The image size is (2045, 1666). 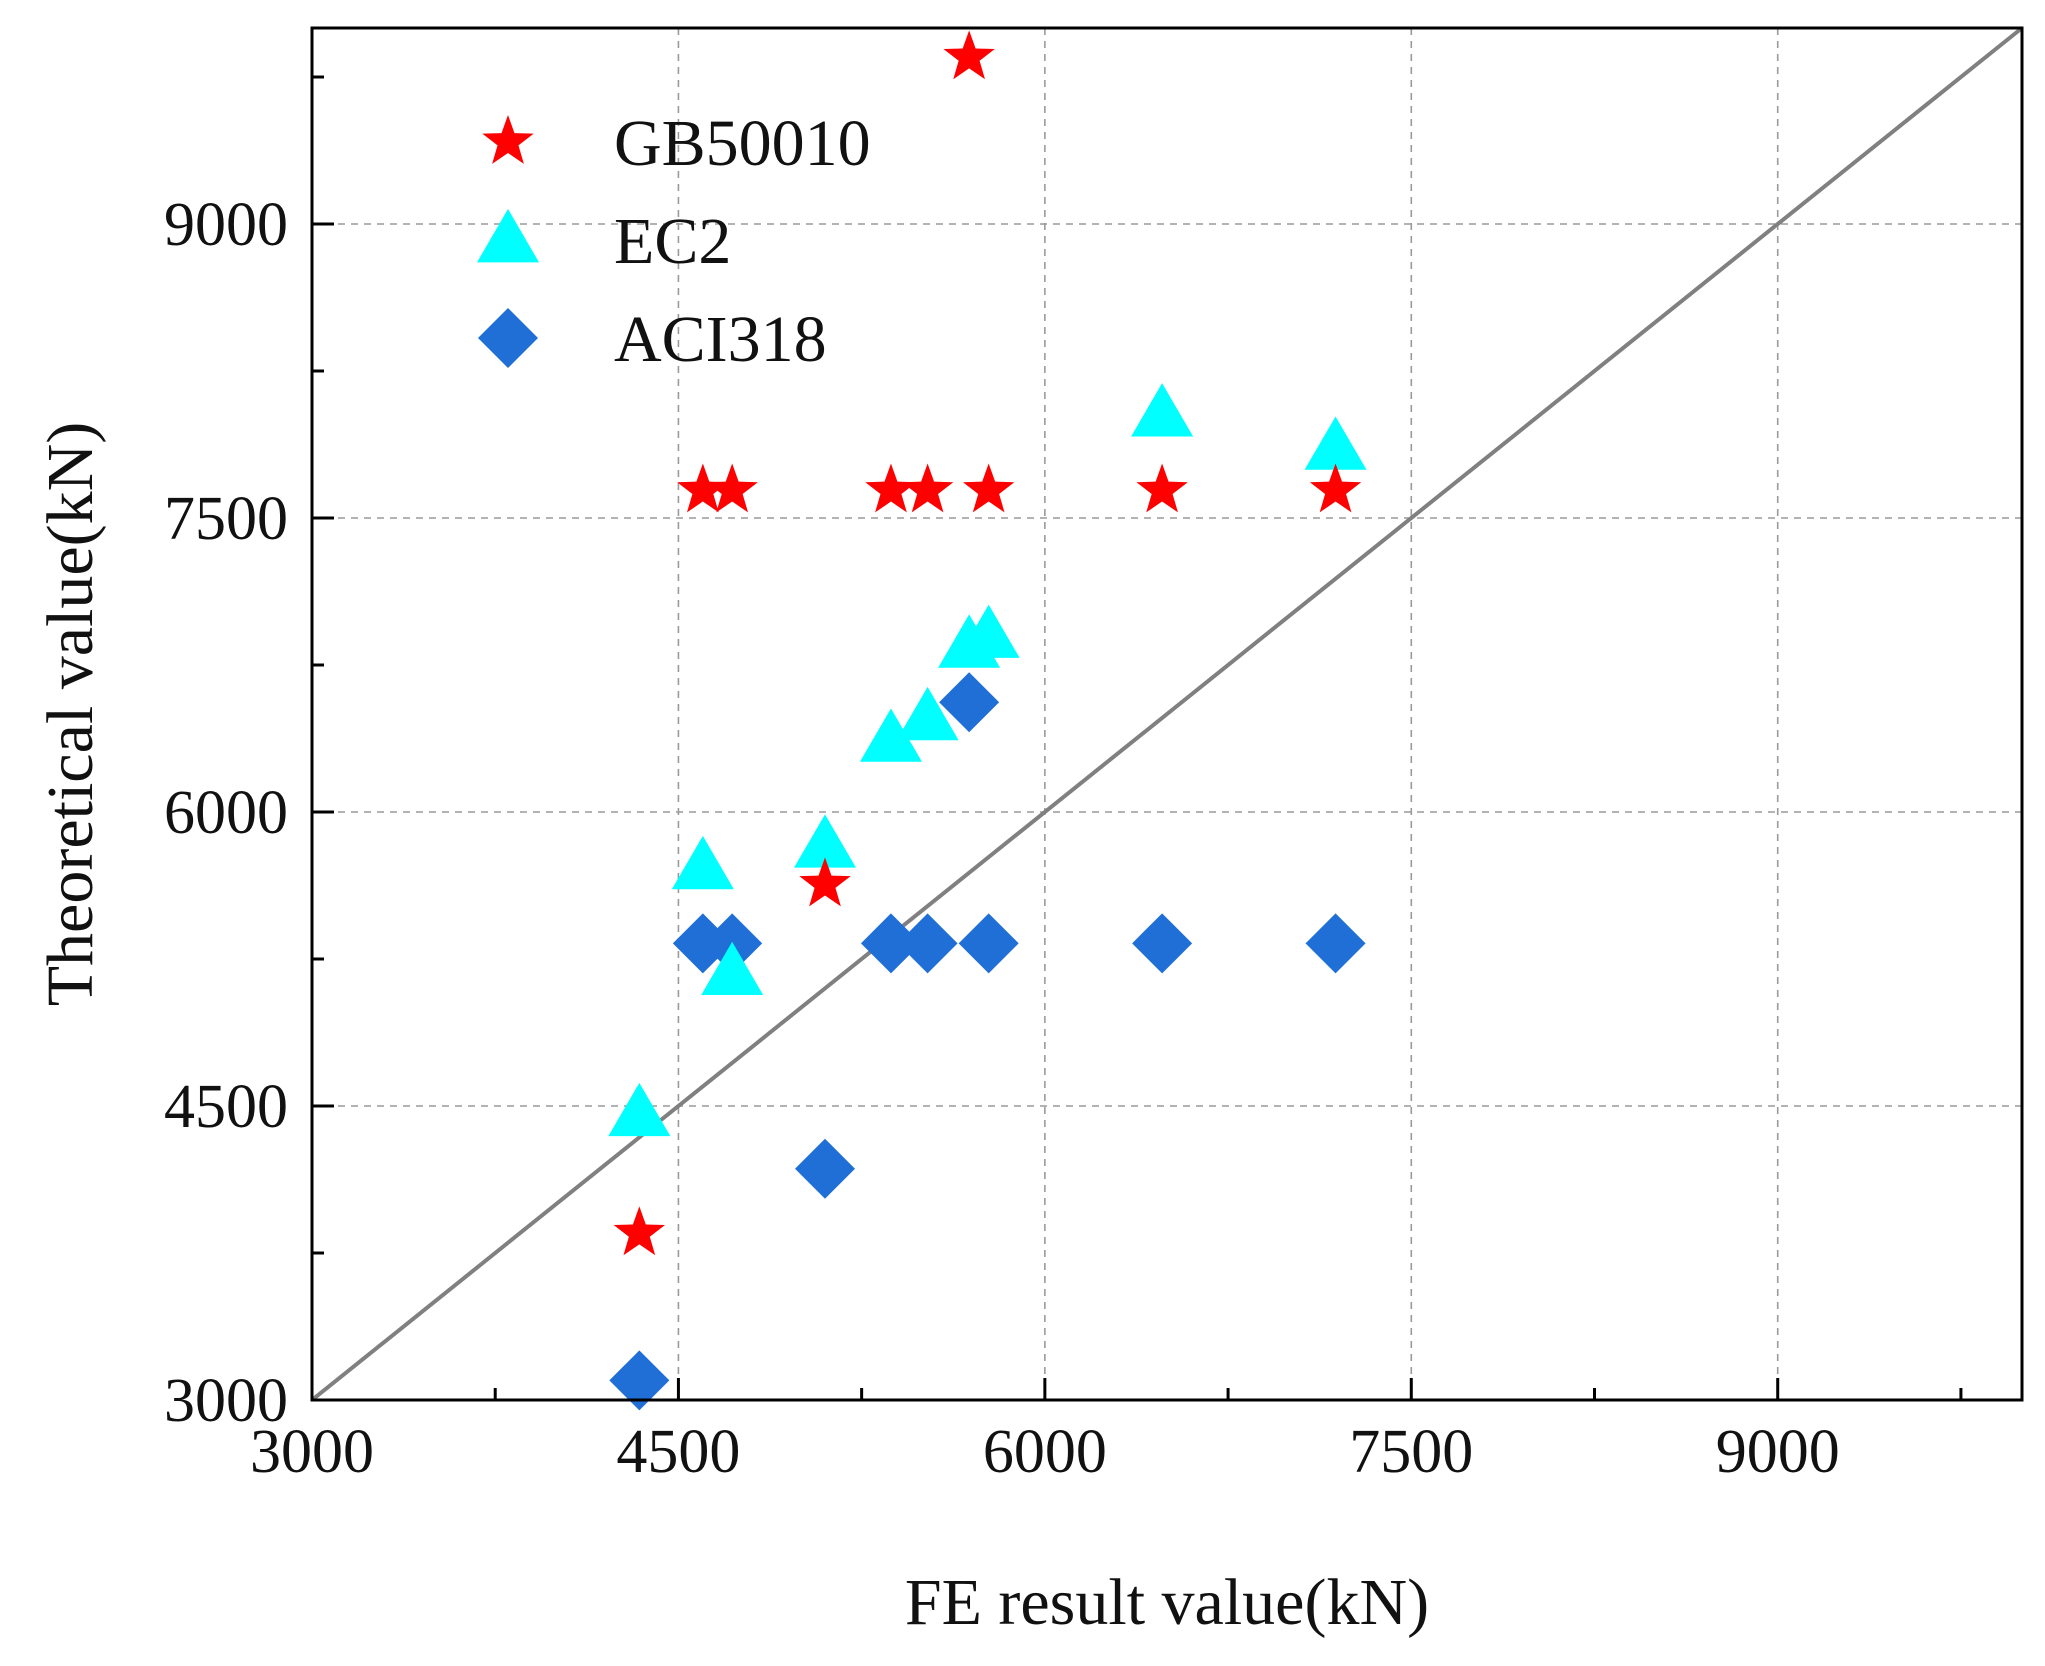 What do you see at coordinates (226, 813) in the screenshot?
I see `y-tick-label: 6000` at bounding box center [226, 813].